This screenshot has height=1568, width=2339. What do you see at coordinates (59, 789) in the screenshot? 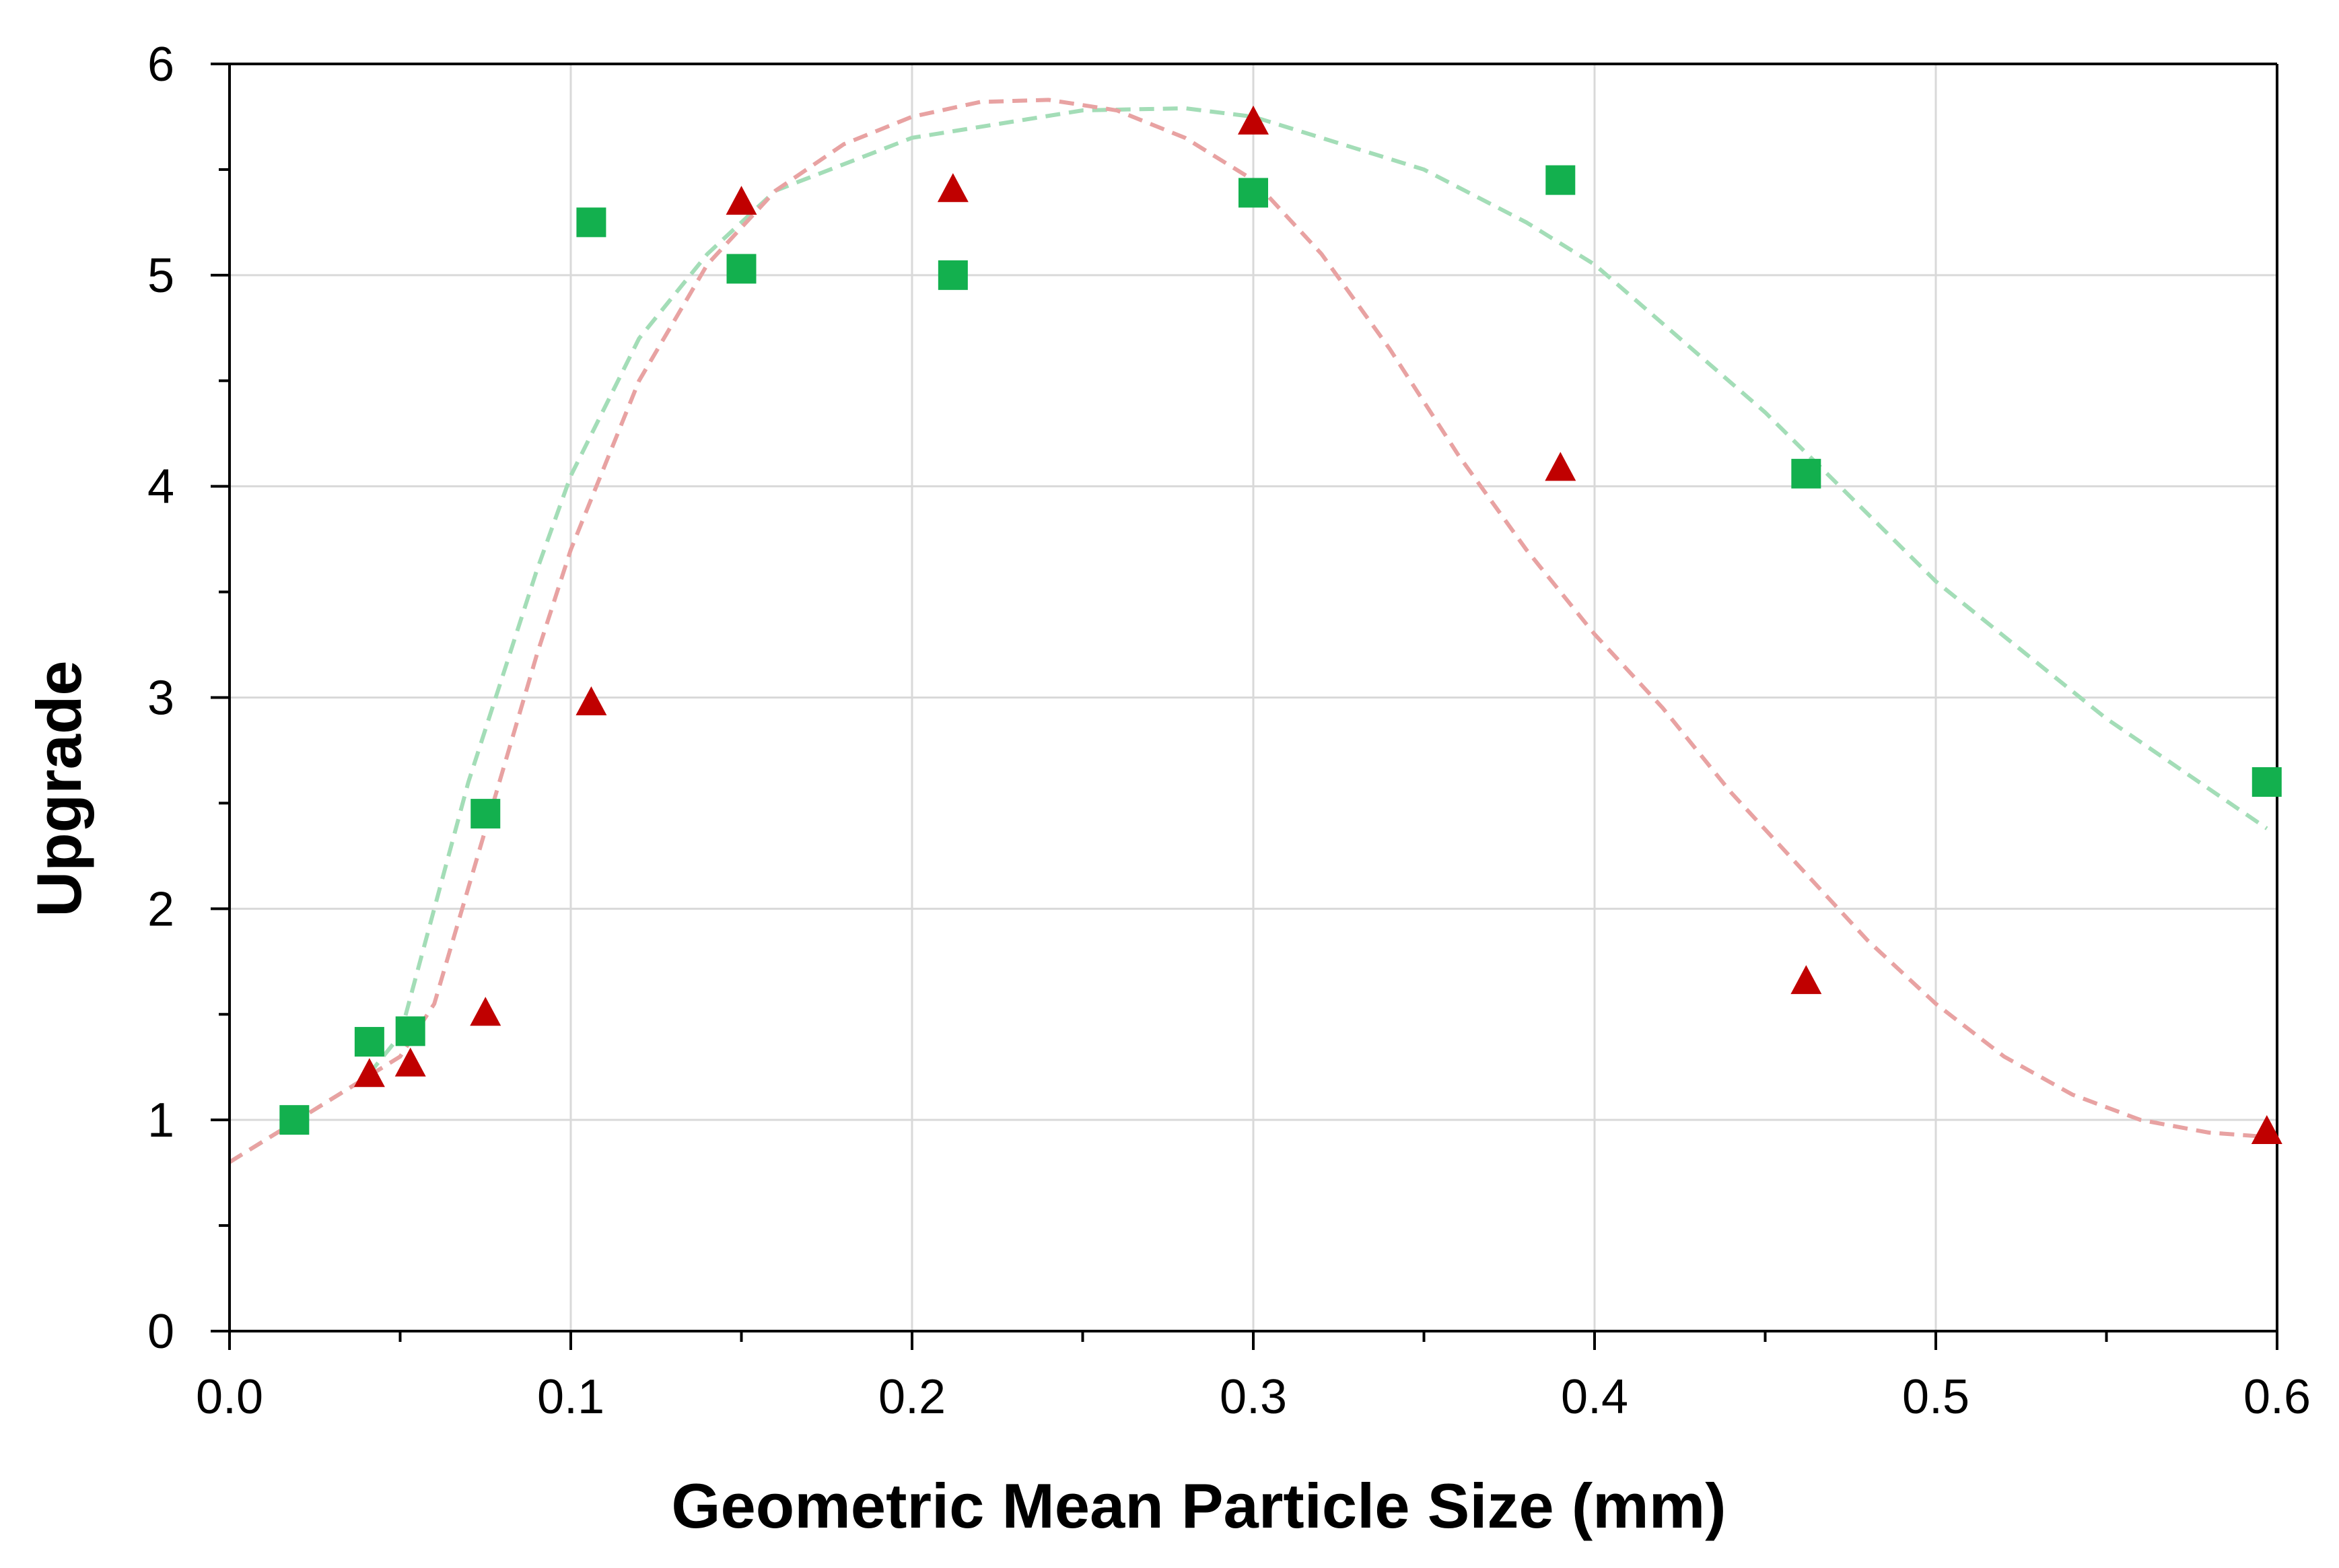
I see `y-axis-title: Upgrade` at bounding box center [59, 789].